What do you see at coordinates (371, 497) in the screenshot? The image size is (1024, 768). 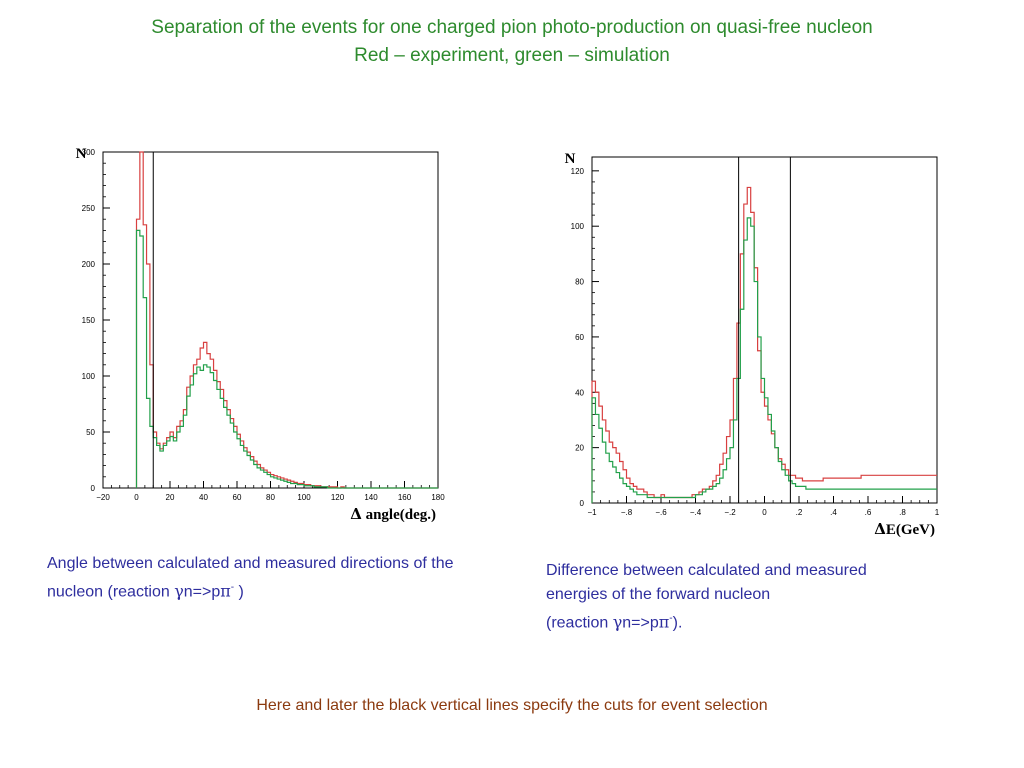 I see `x-tick-label: 140` at bounding box center [371, 497].